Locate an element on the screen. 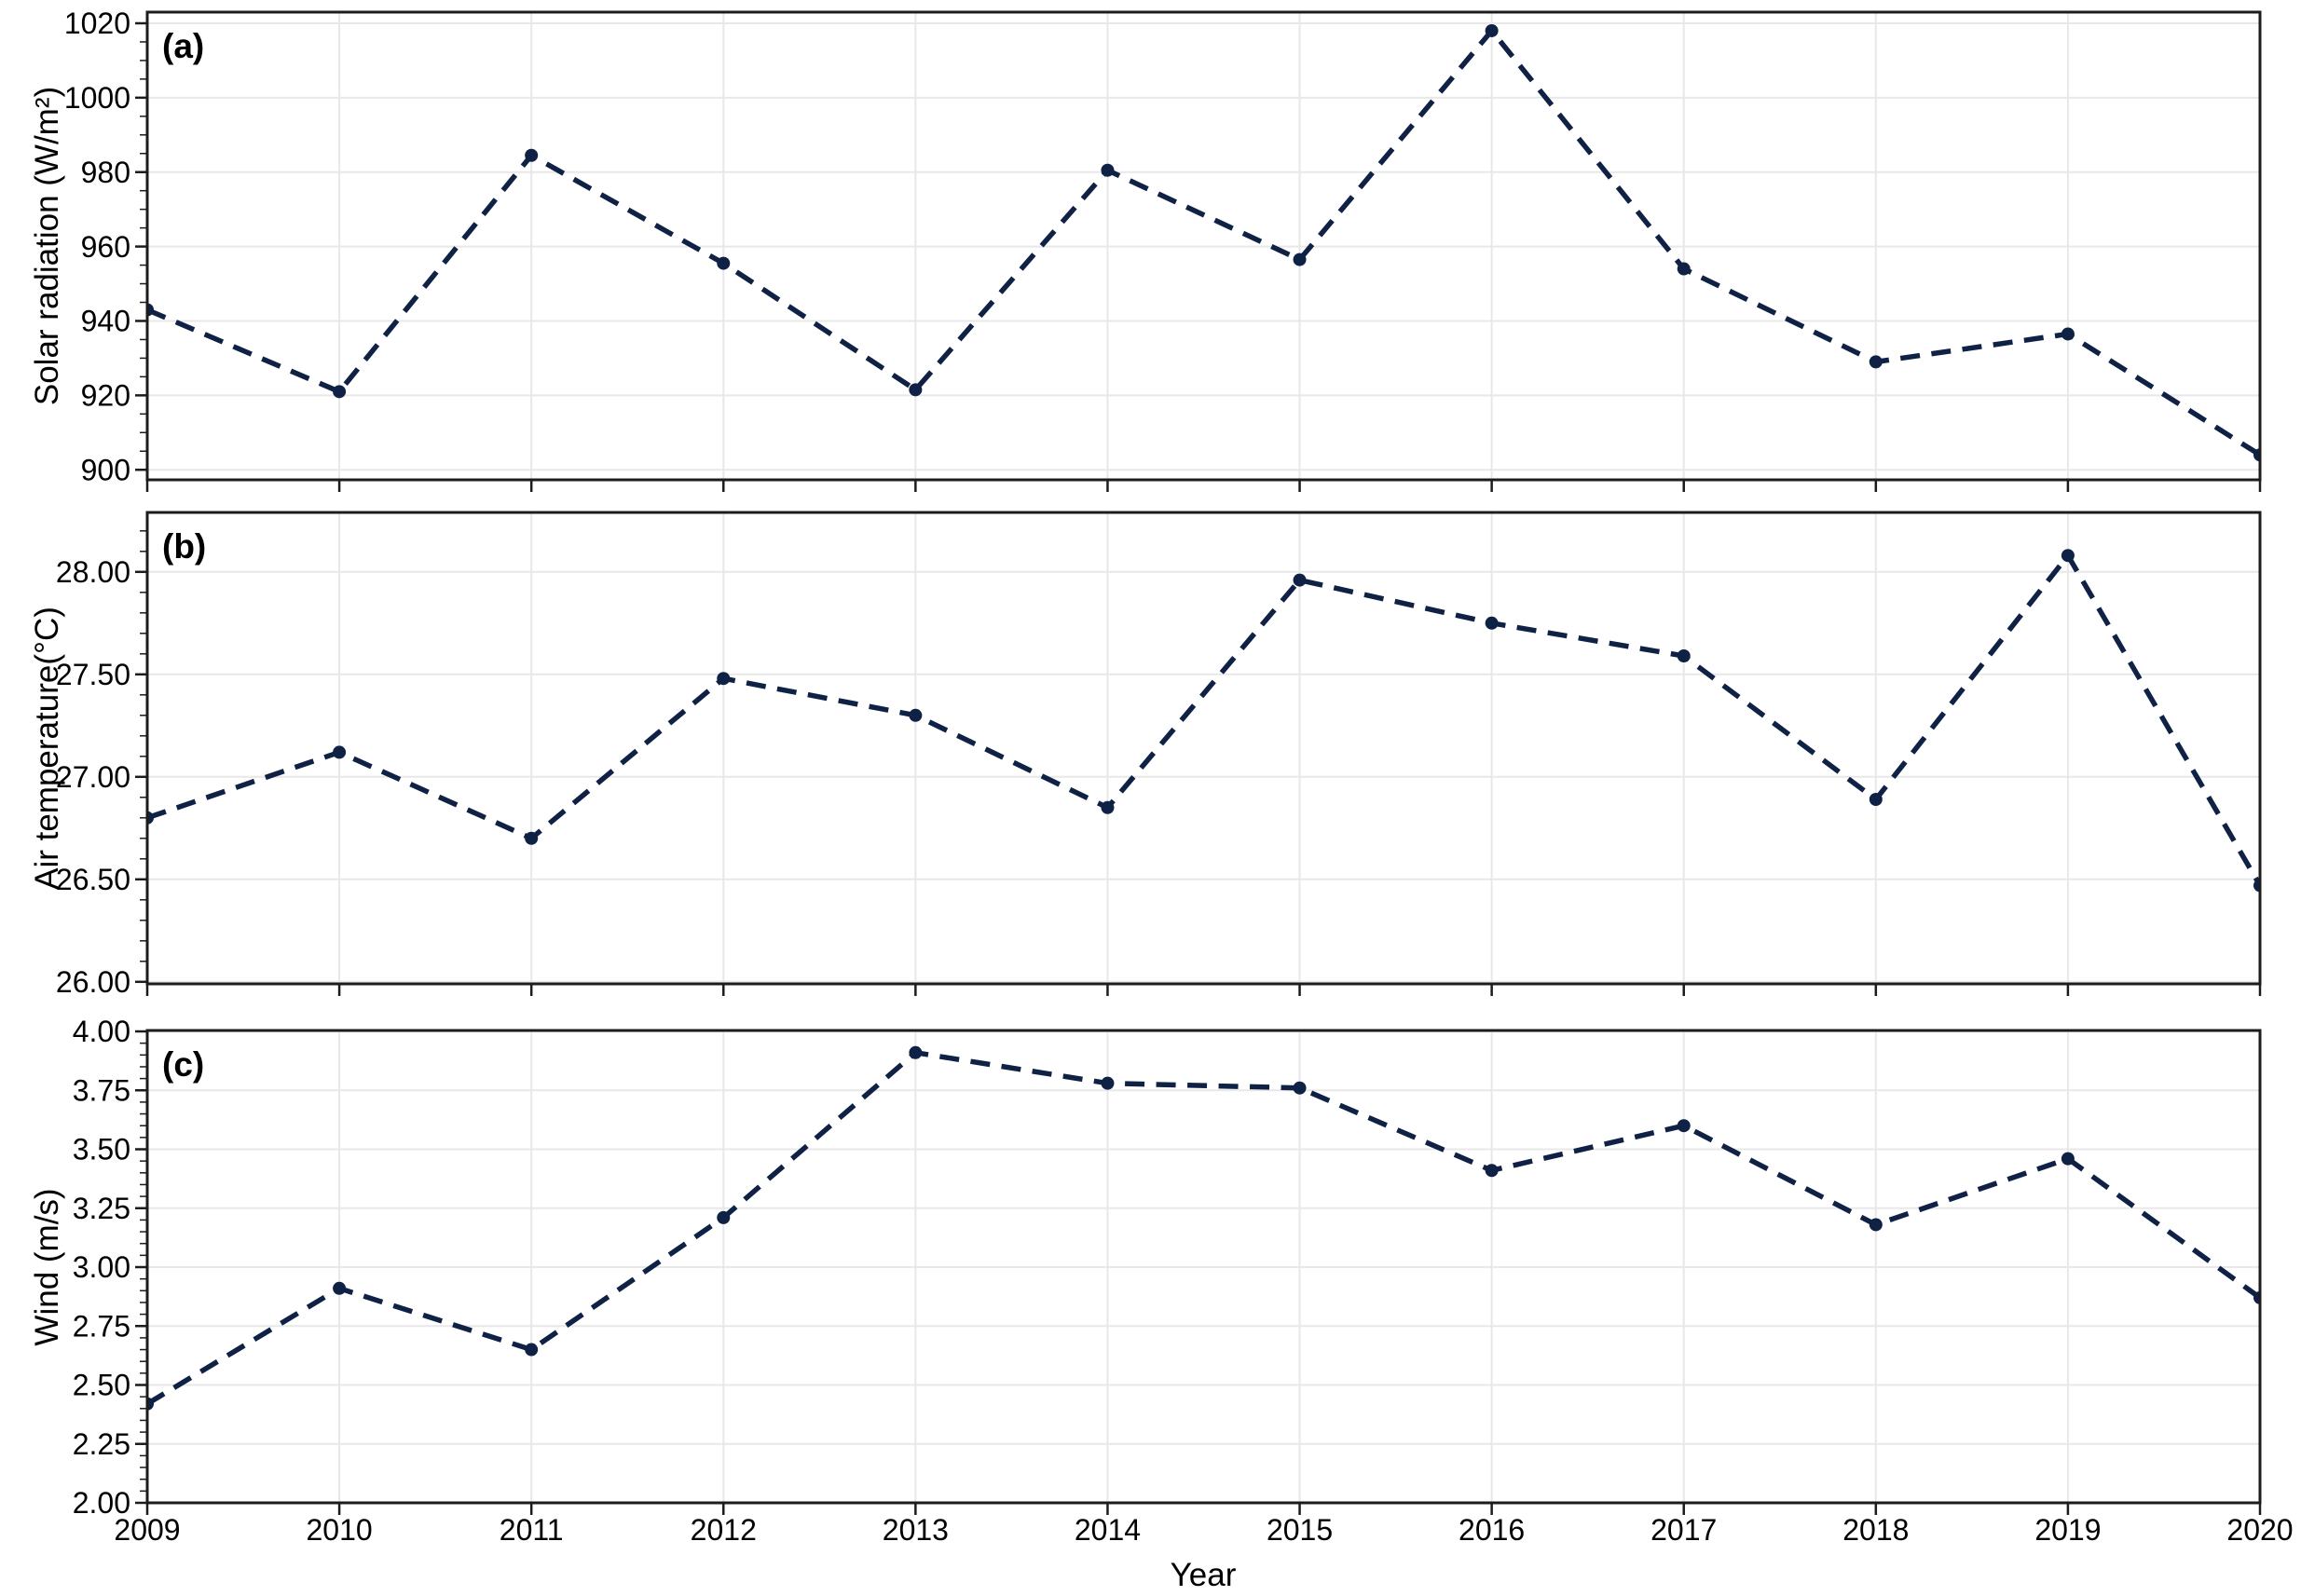 The image size is (2301, 1596). x-tick-label: 2014 is located at coordinates (1108, 1530).